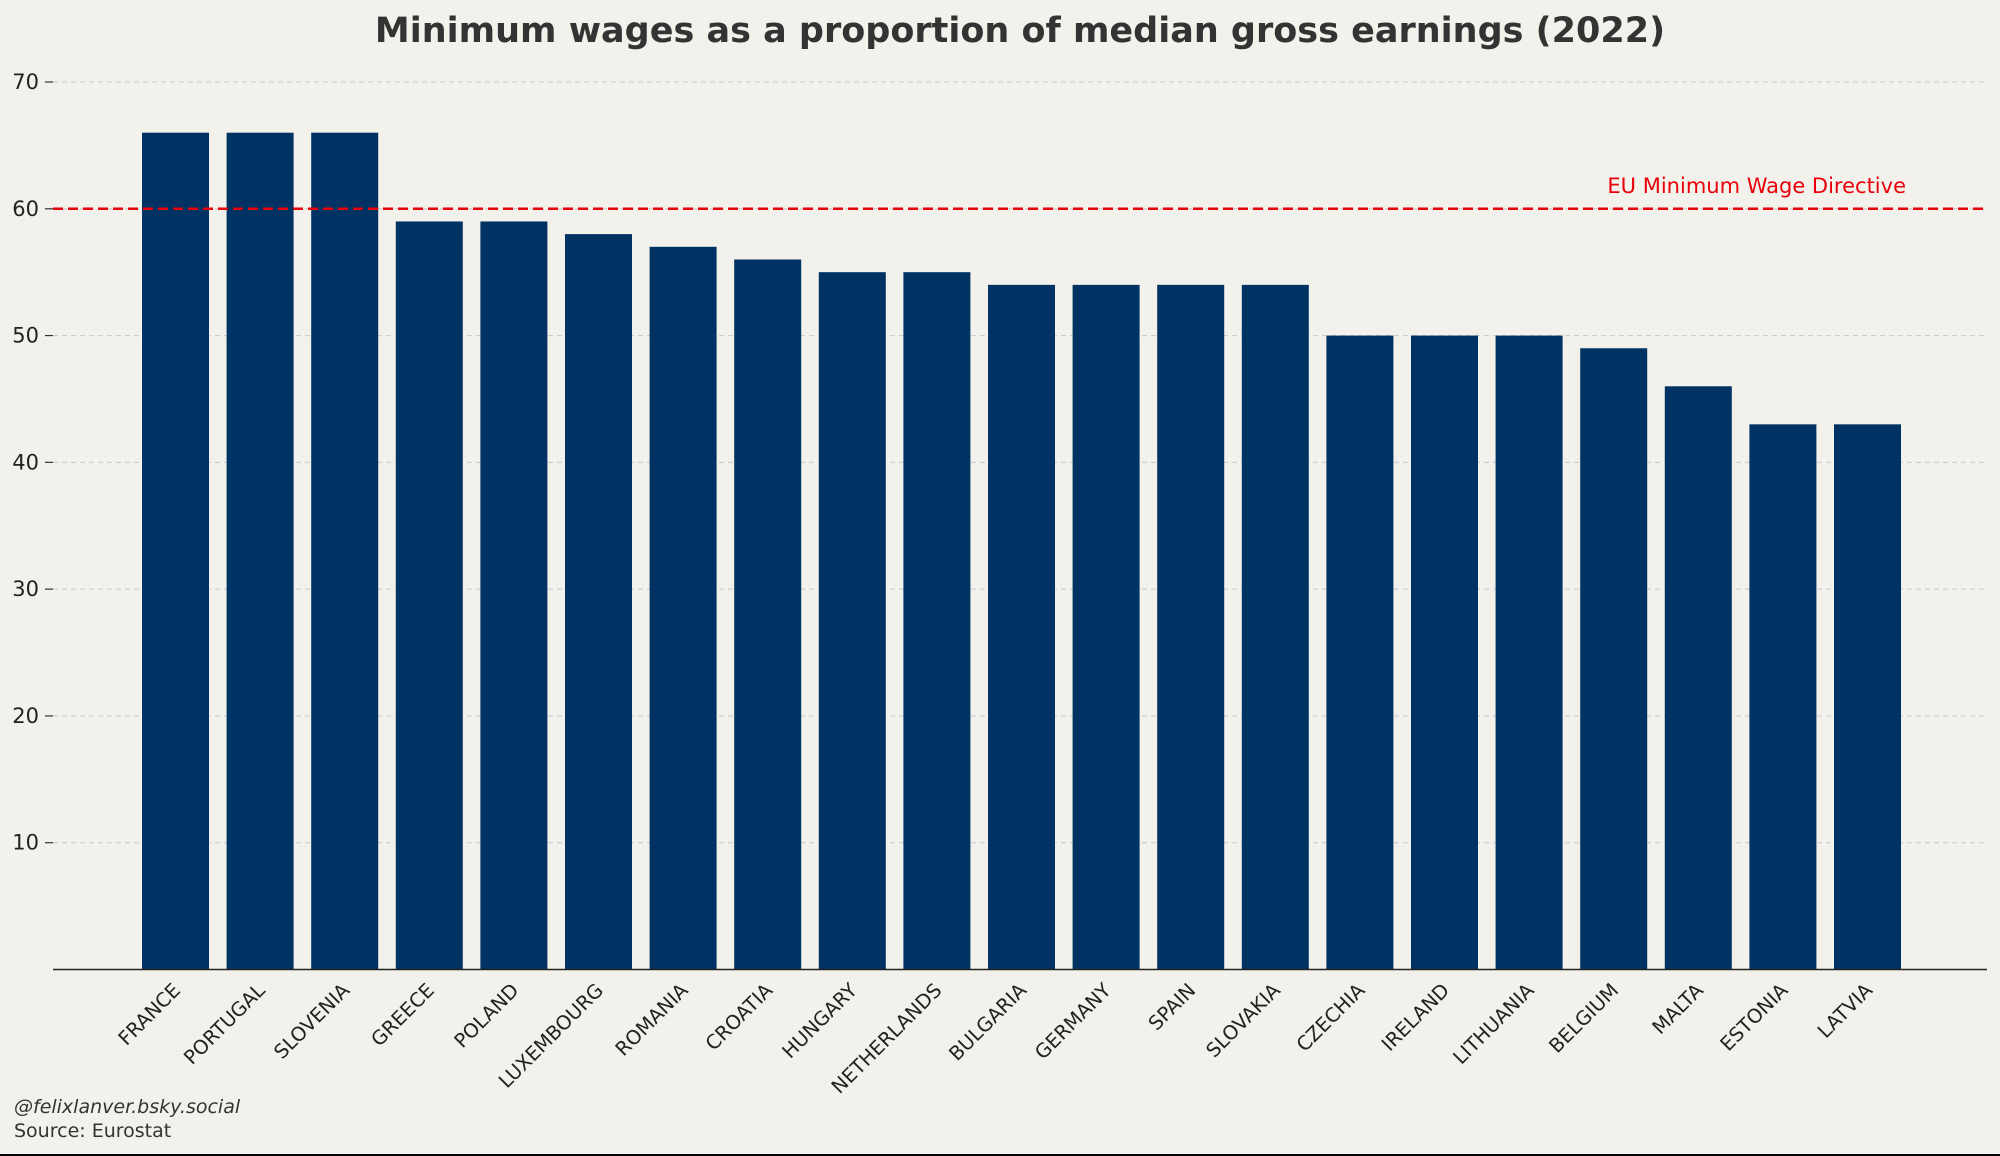 Image resolution: width=2000 pixels, height=1156 pixels. What do you see at coordinates (403, 1015) in the screenshot?
I see `x-tick-label: GREECE` at bounding box center [403, 1015].